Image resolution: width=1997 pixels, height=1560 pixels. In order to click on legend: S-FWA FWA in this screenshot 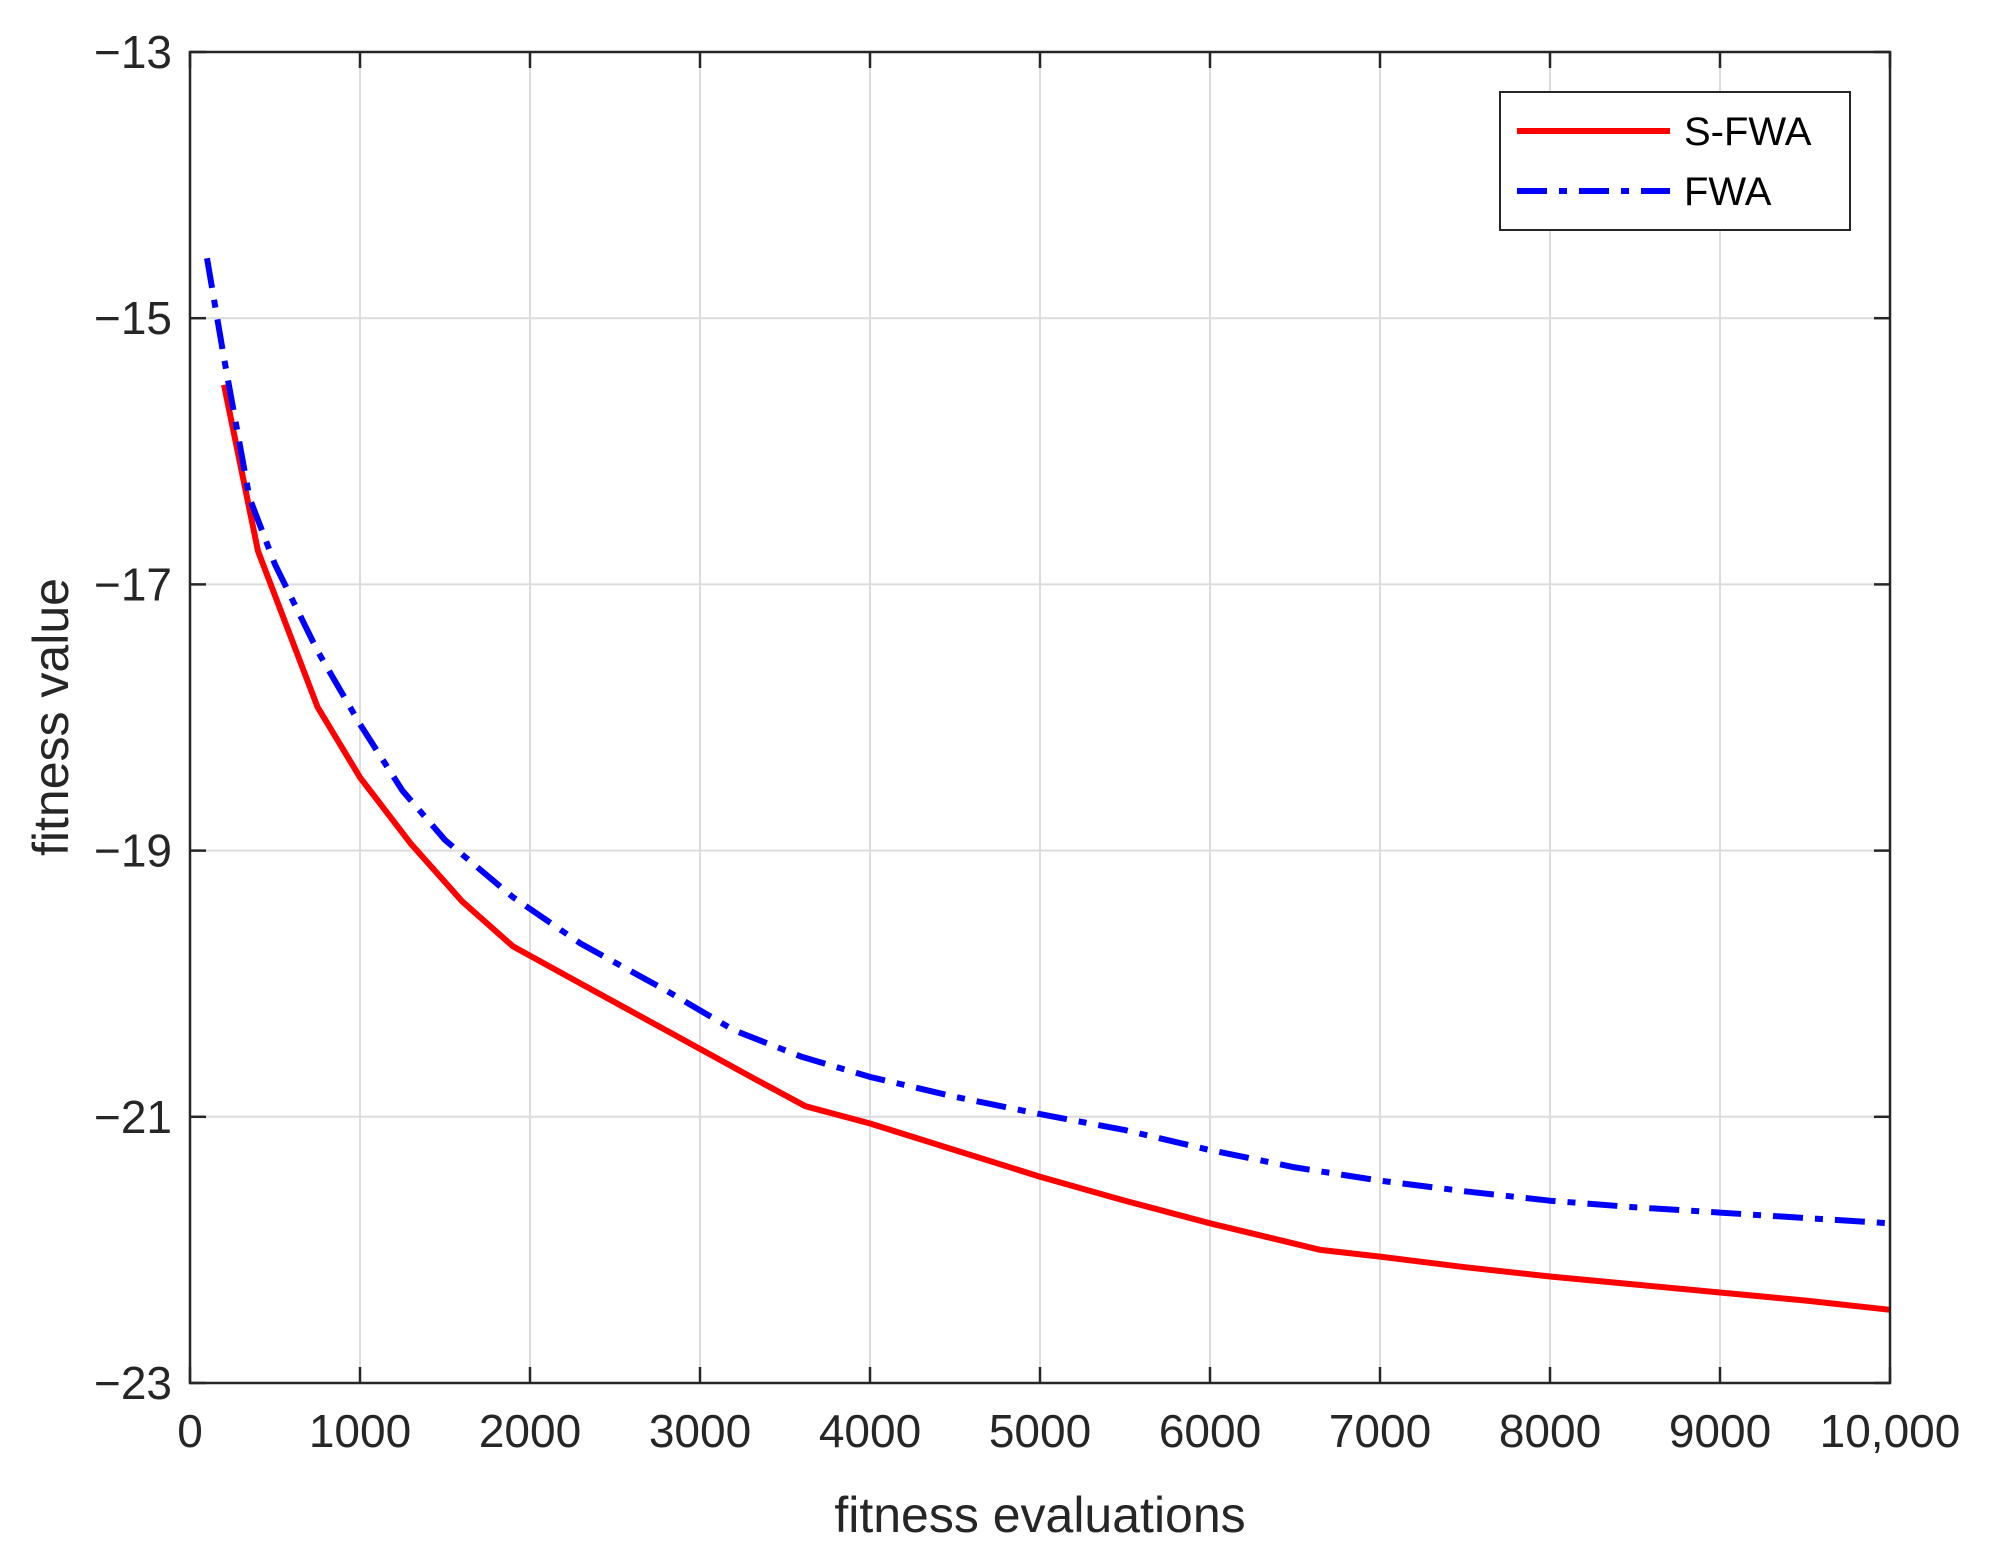, I will do `click(1675, 161)`.